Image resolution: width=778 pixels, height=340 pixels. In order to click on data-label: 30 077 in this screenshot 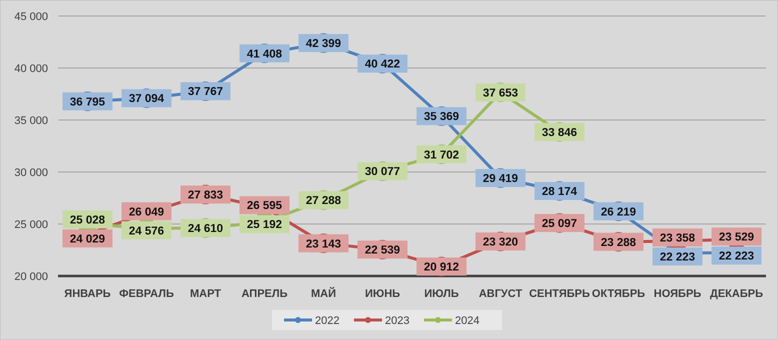, I will do `click(382, 172)`.